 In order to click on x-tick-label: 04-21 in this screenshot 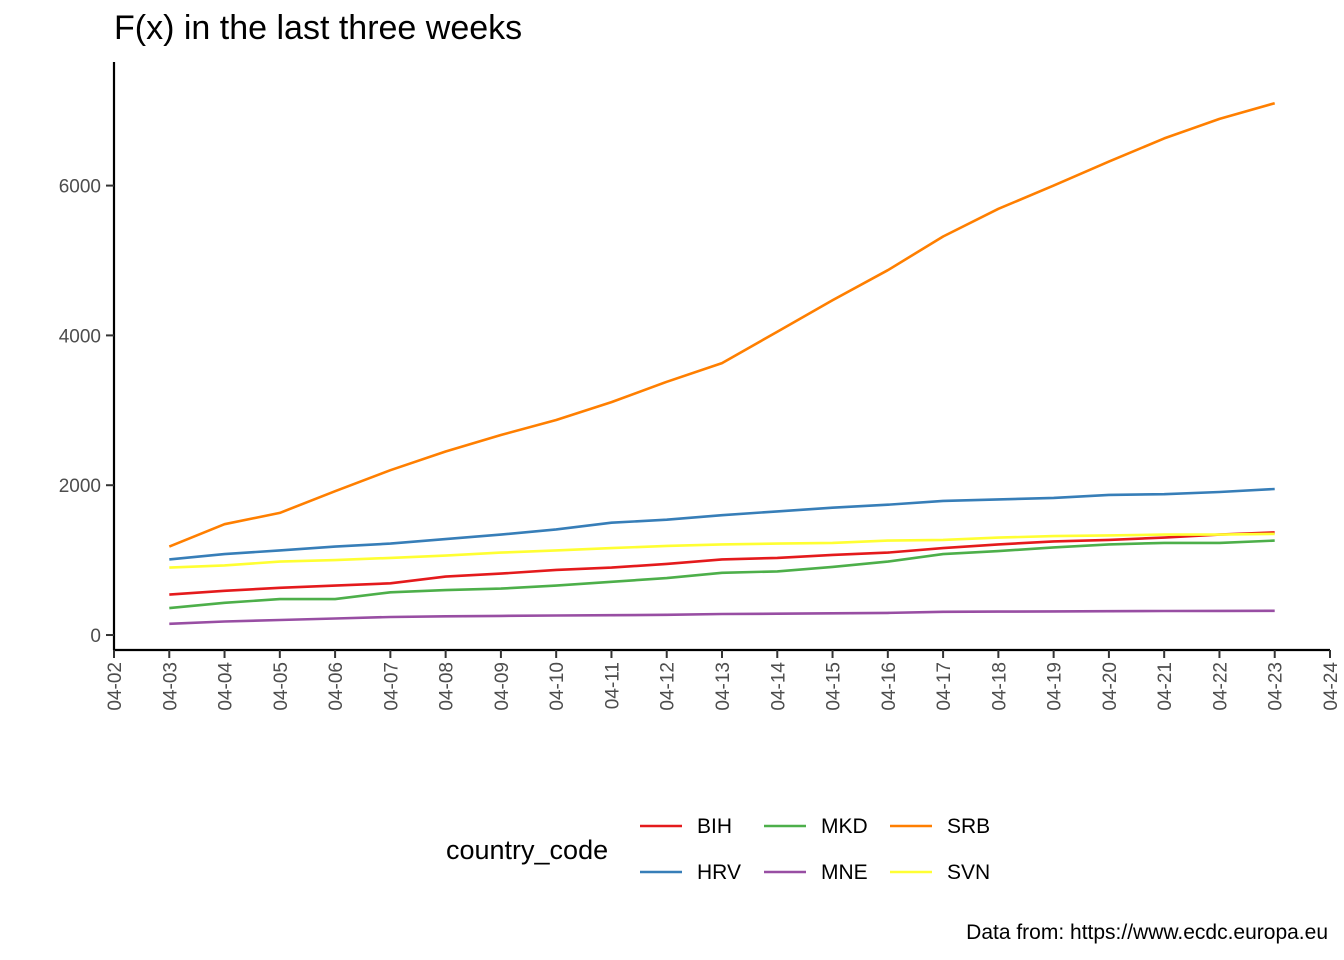, I will do `click(1165, 686)`.